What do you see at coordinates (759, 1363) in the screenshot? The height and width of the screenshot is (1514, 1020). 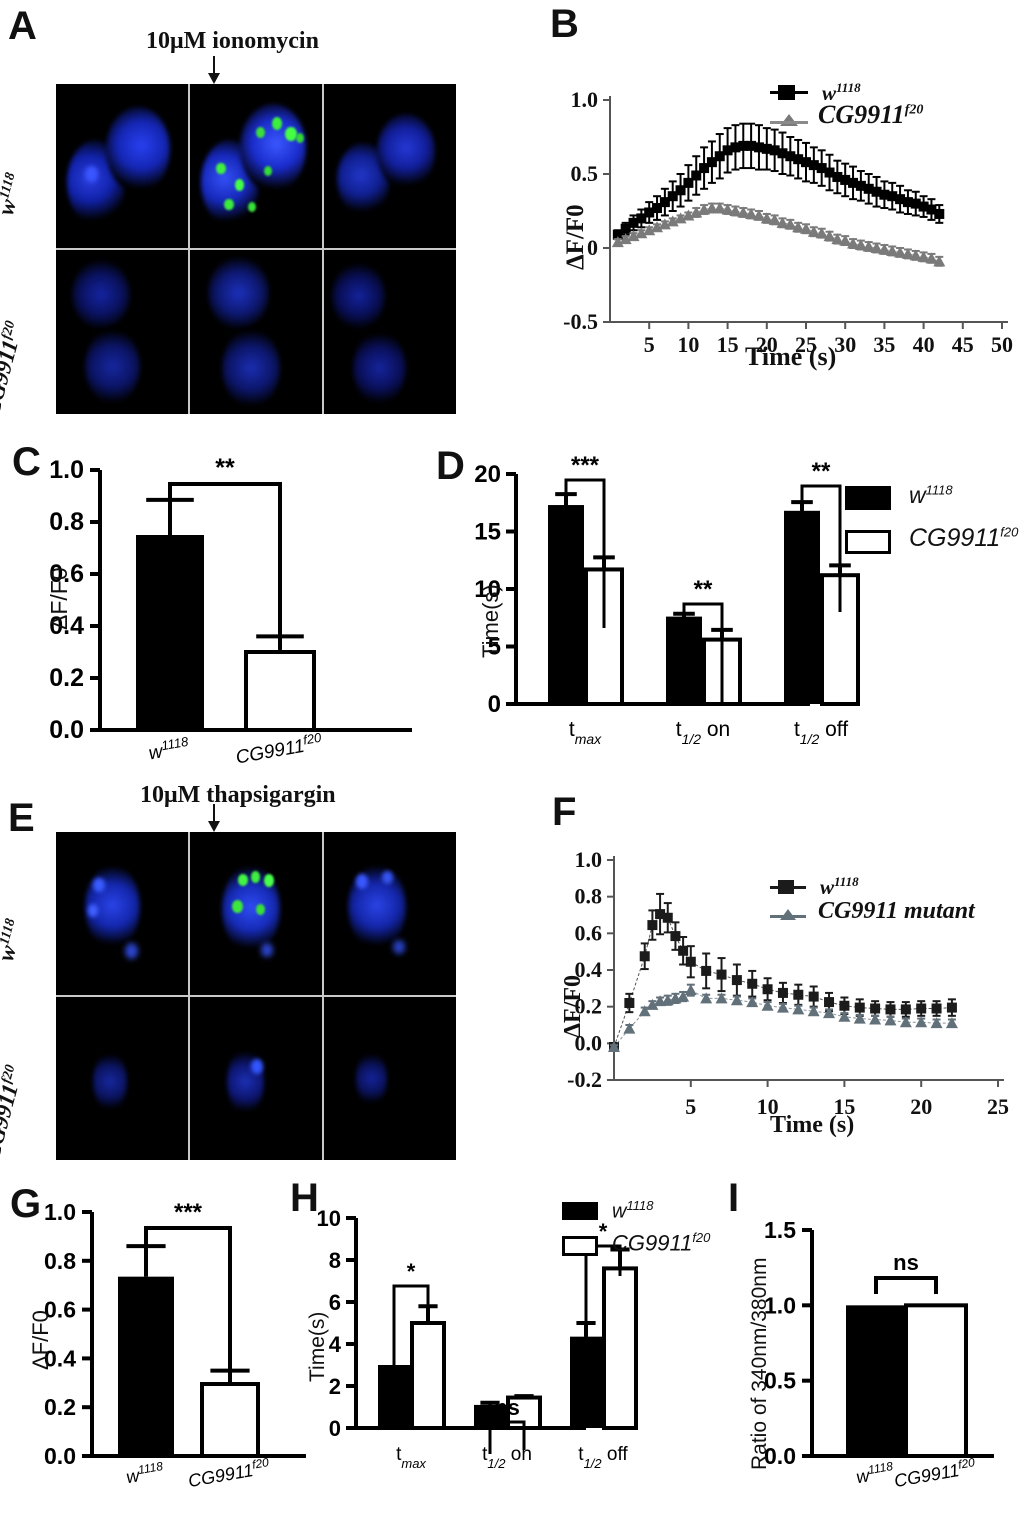 I see `panel-i-ylabel: Ratio of 340nm/380nm` at bounding box center [759, 1363].